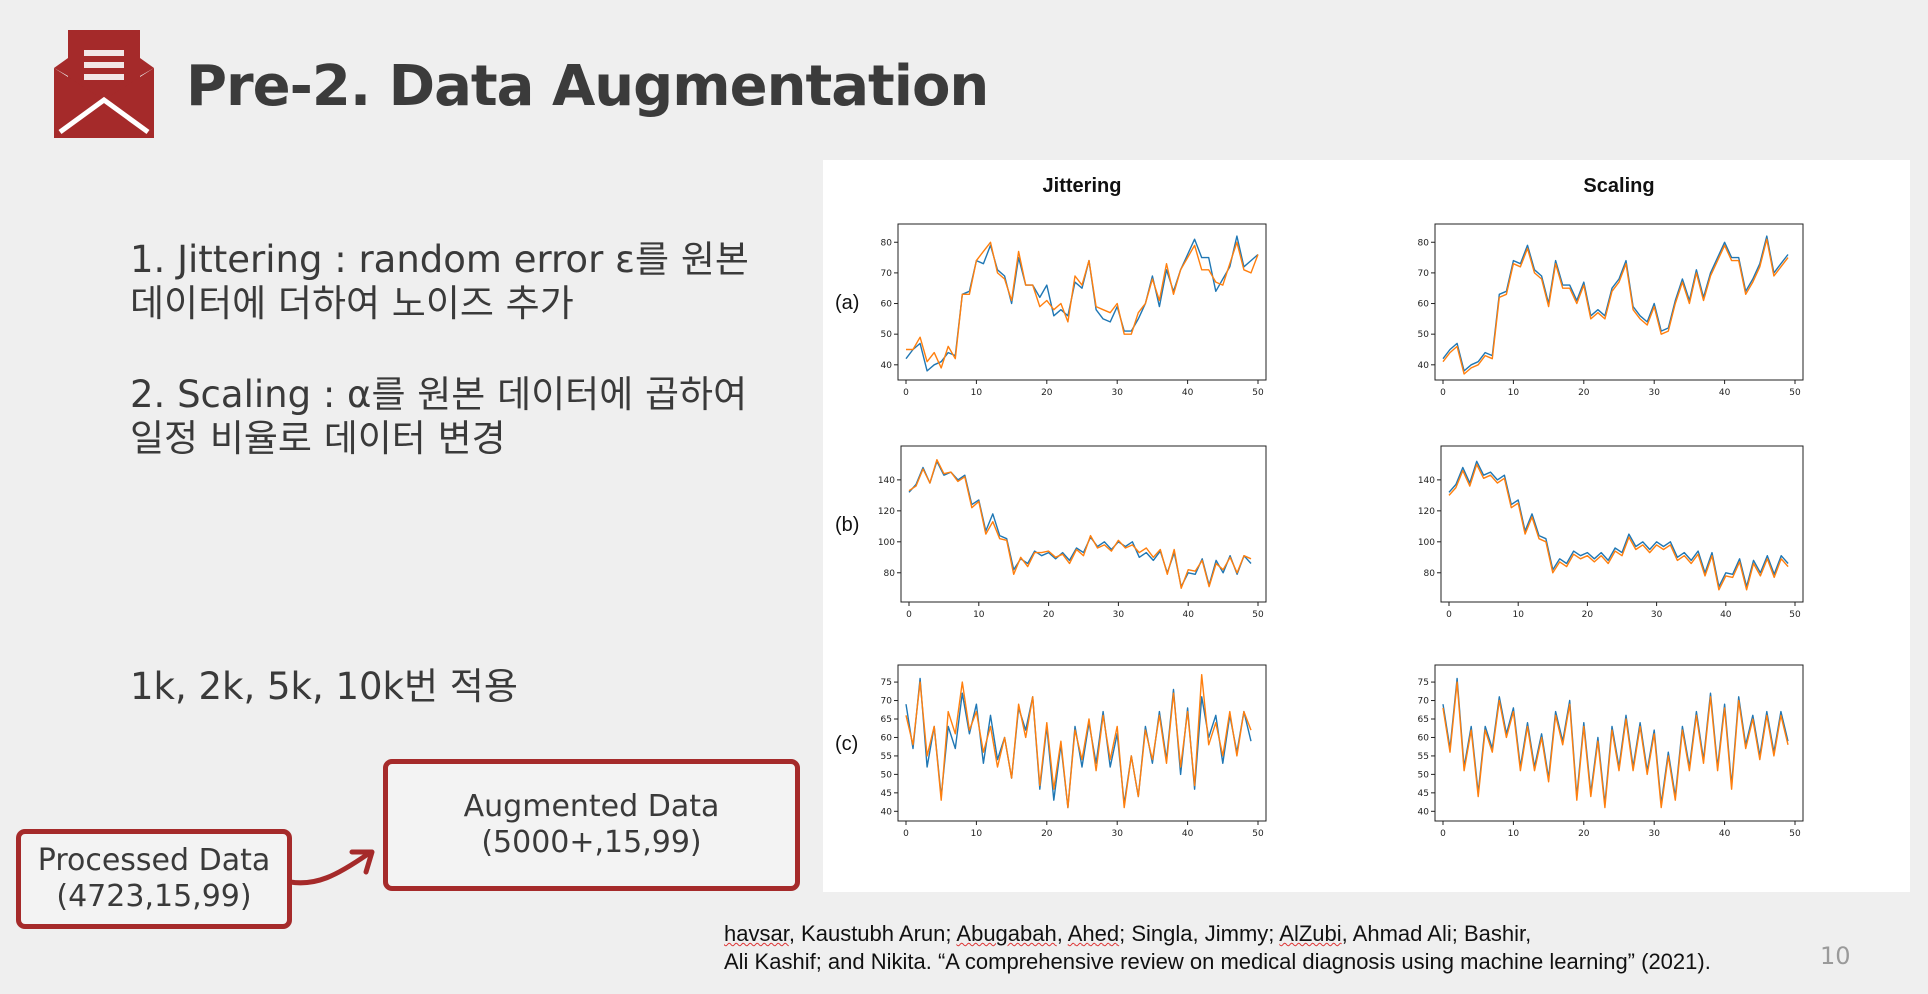  I want to click on citation-text-1: , Kaustubh Arun;, so click(872, 933).